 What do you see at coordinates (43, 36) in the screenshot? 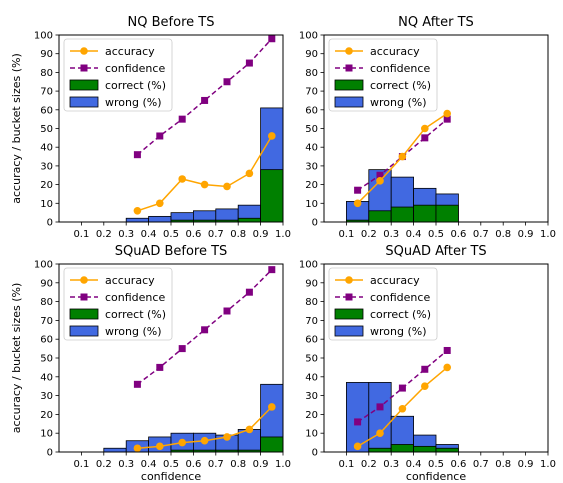
I see `y-tick-label: 100` at bounding box center [43, 36].